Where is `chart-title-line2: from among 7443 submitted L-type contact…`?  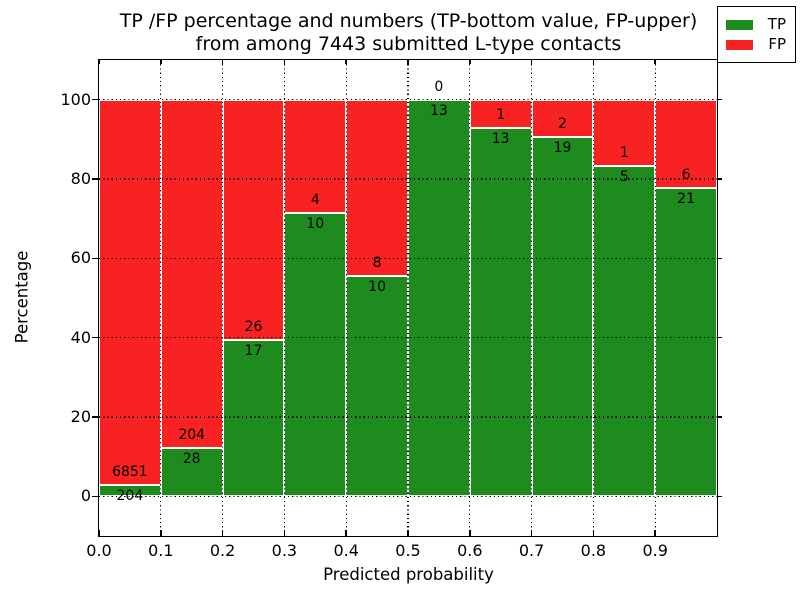
chart-title-line2: from among 7443 submitted L-type contact… is located at coordinates (408, 44).